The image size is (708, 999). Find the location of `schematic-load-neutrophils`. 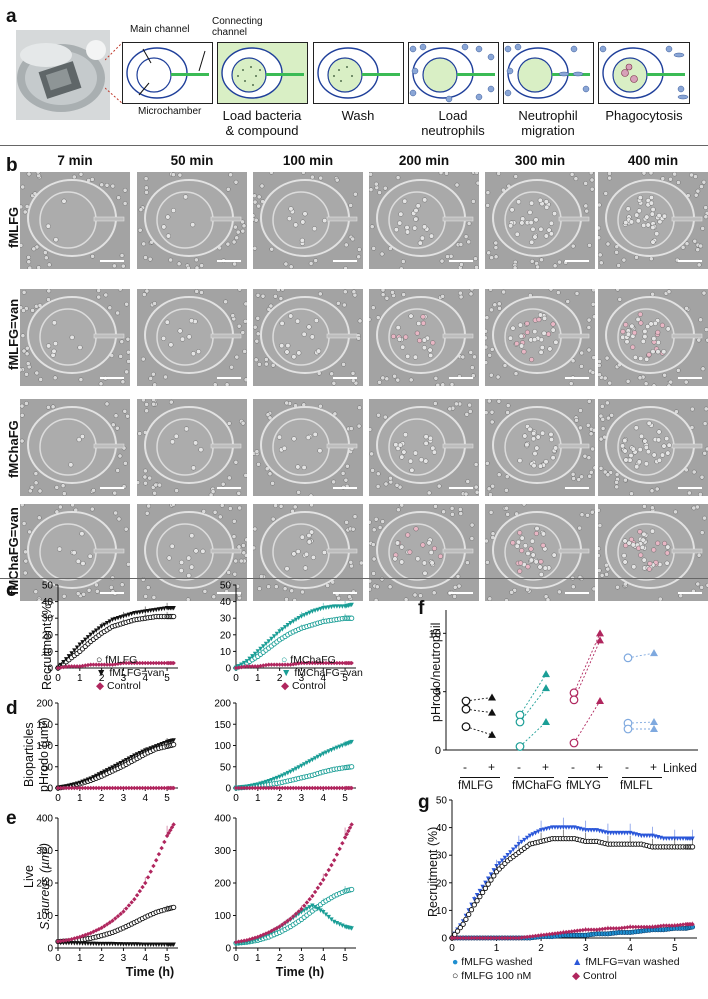

schematic-load-neutrophils is located at coordinates (453, 73).